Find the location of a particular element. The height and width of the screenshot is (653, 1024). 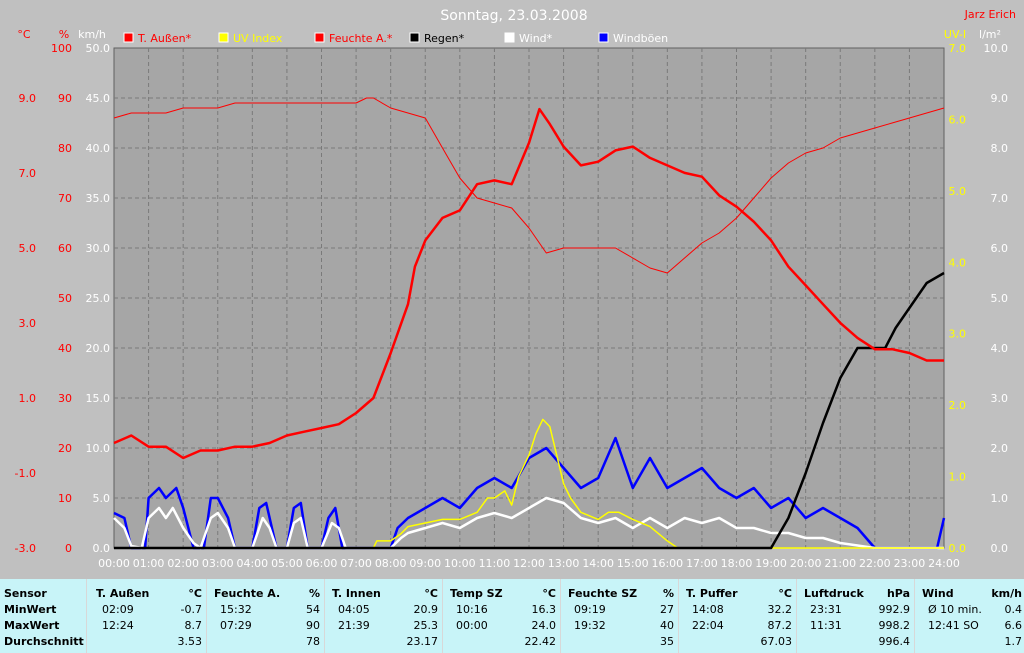

stats-column-name: Luftdruck is located at coordinates (834, 593).